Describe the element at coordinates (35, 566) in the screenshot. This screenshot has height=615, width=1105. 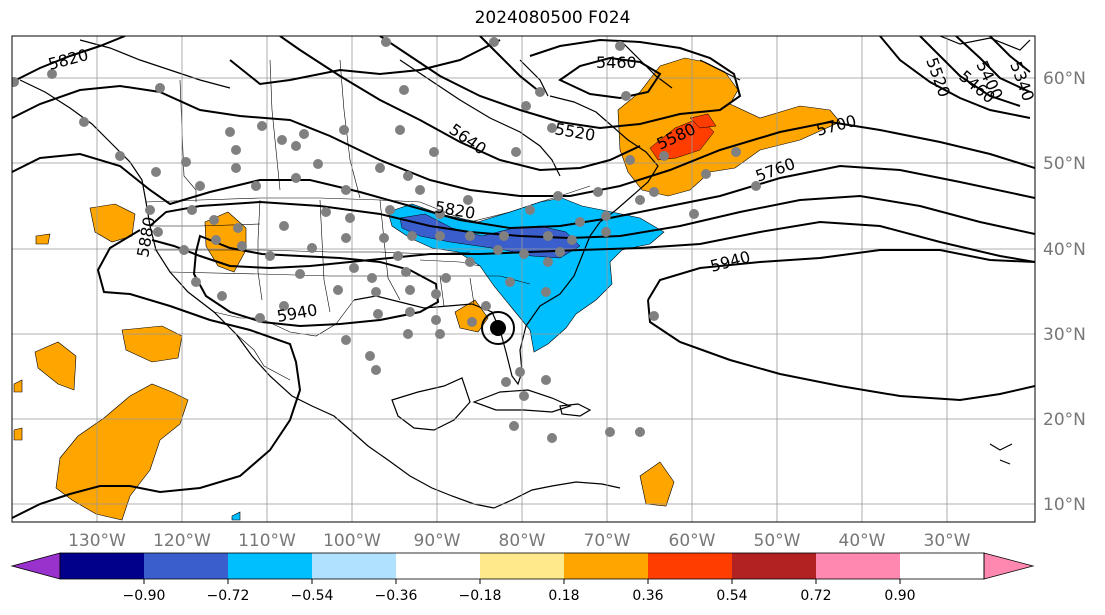
I see `colorbar-min-extension` at that location.